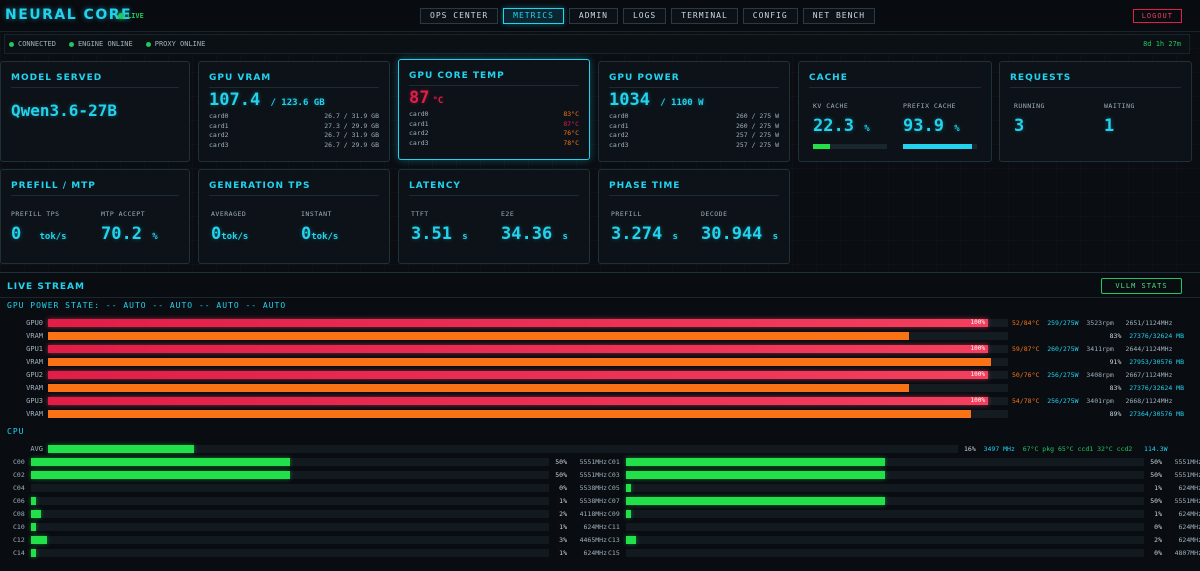 Image resolution: width=1200 pixels, height=571 pixels. Describe the element at coordinates (494, 133) in the screenshot. I see `list-item: card2 76°C` at that location.